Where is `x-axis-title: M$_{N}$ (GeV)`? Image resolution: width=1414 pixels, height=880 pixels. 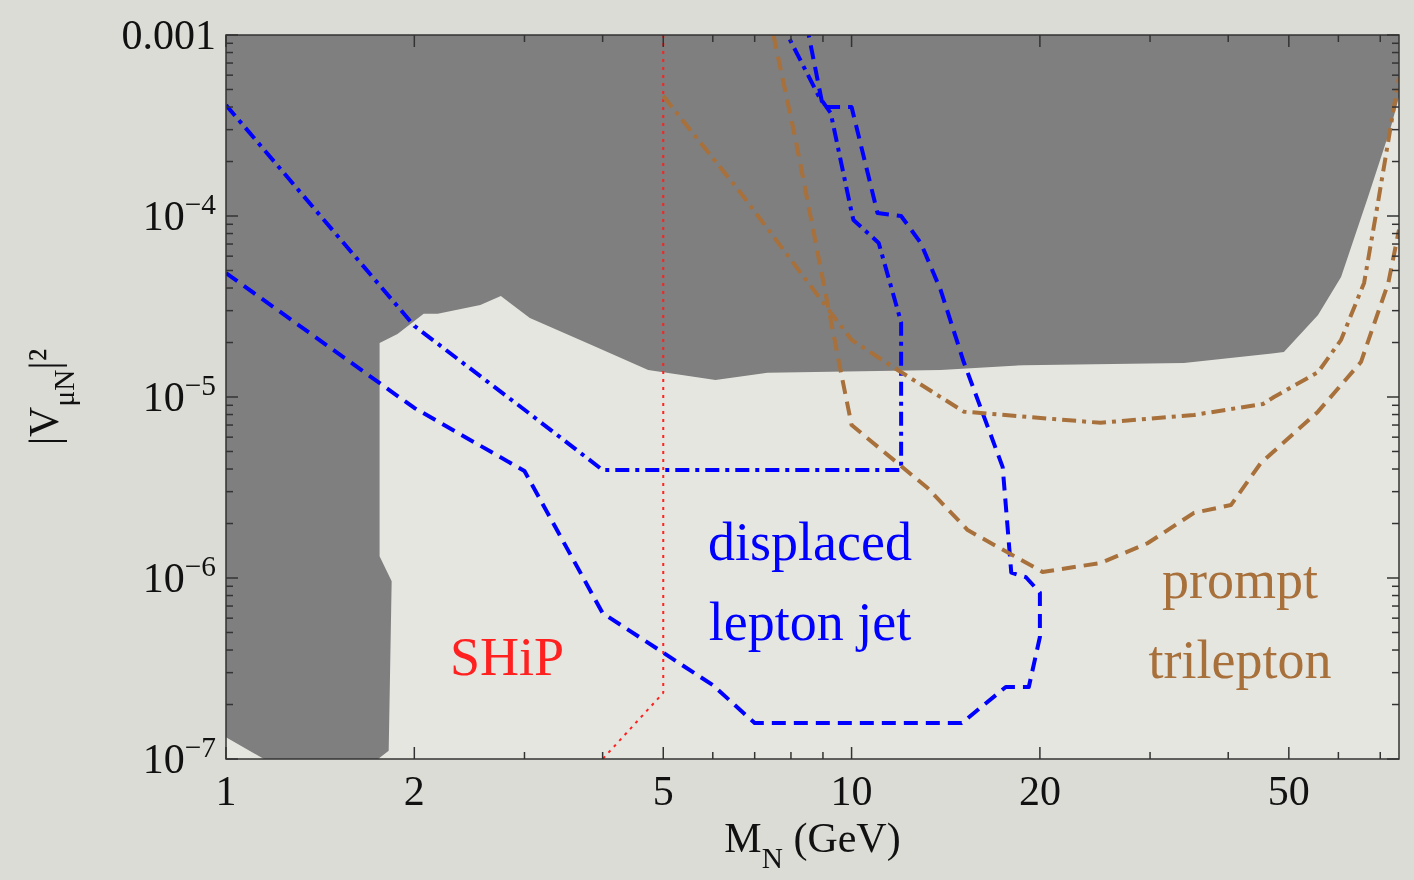
x-axis-title: M$_{N}$ (GeV) is located at coordinates (812, 844).